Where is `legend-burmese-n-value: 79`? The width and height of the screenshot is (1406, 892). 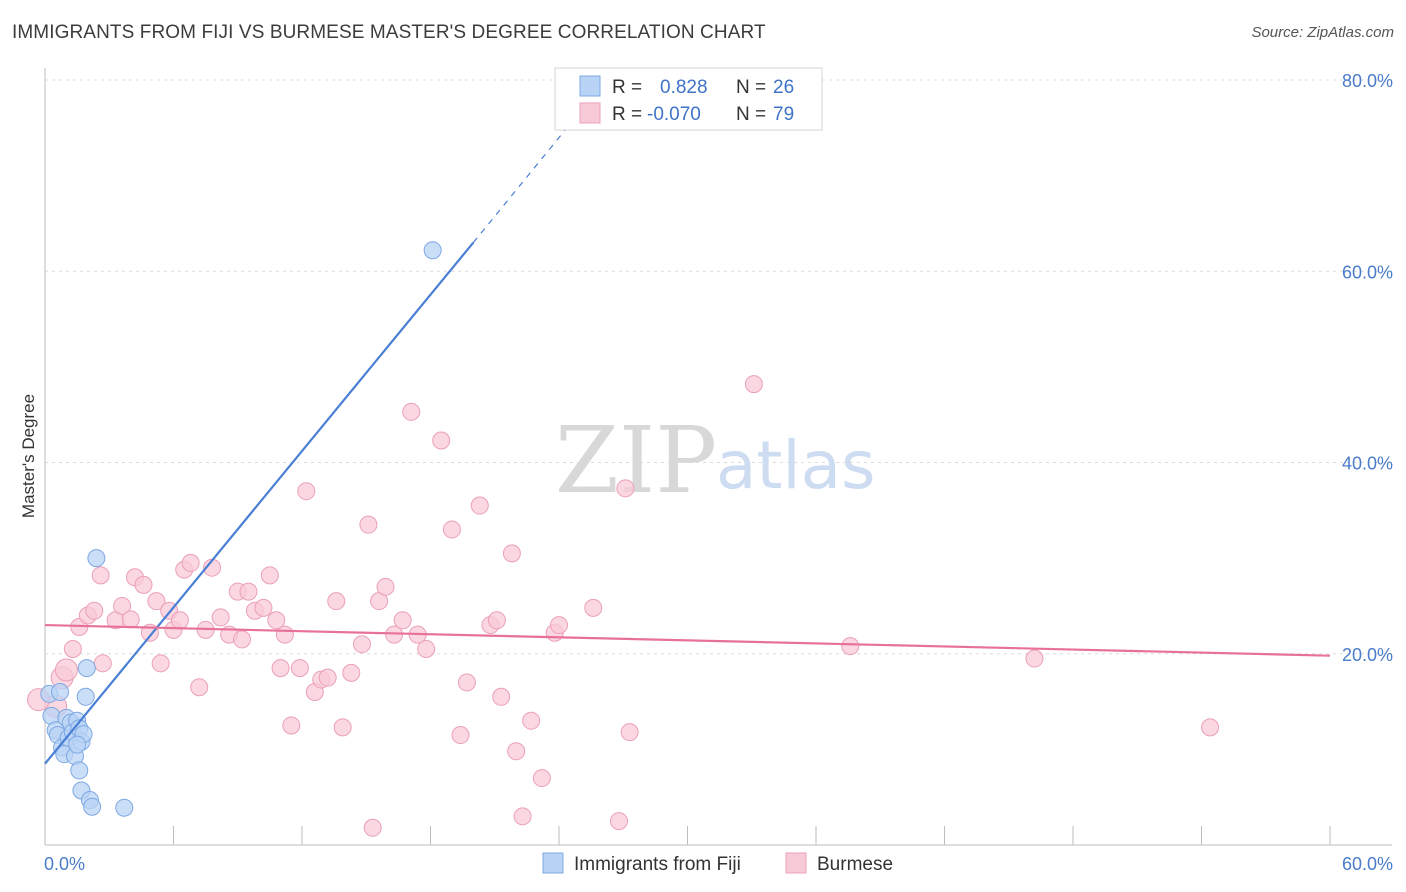
legend-burmese-n-value: 79 is located at coordinates (783, 114).